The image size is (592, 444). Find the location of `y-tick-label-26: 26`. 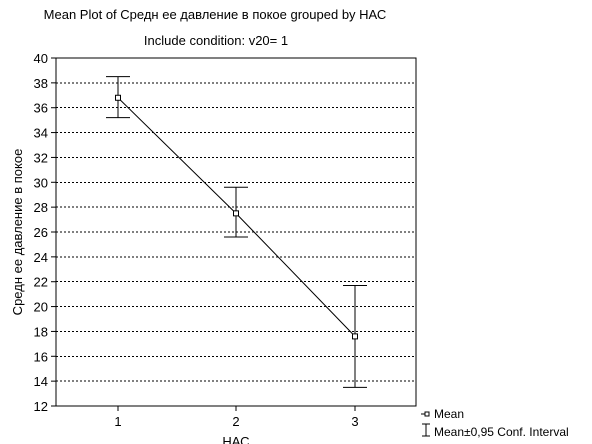

y-tick-label-26: 26 is located at coordinates (41, 232).